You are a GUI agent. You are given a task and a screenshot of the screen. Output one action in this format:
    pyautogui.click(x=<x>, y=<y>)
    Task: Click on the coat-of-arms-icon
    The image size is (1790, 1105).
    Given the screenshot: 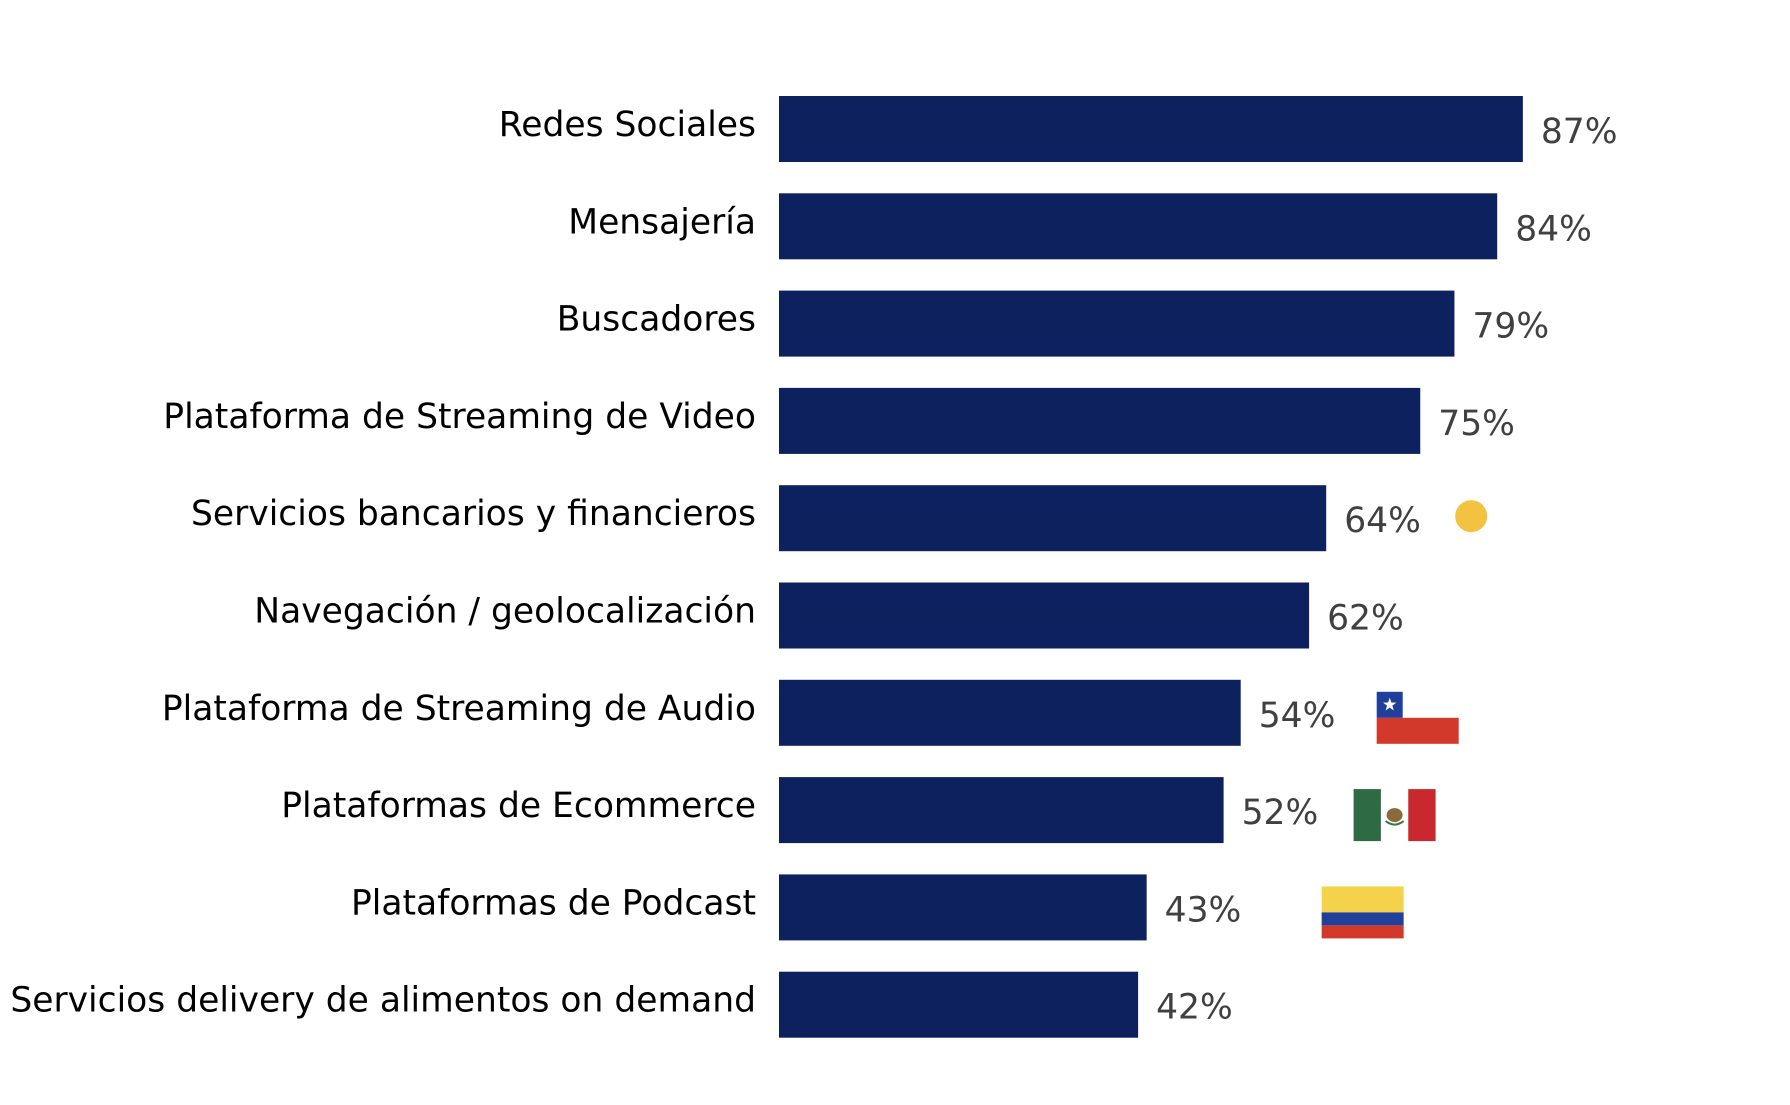 What is the action you would take?
    pyautogui.click(x=1394, y=815)
    